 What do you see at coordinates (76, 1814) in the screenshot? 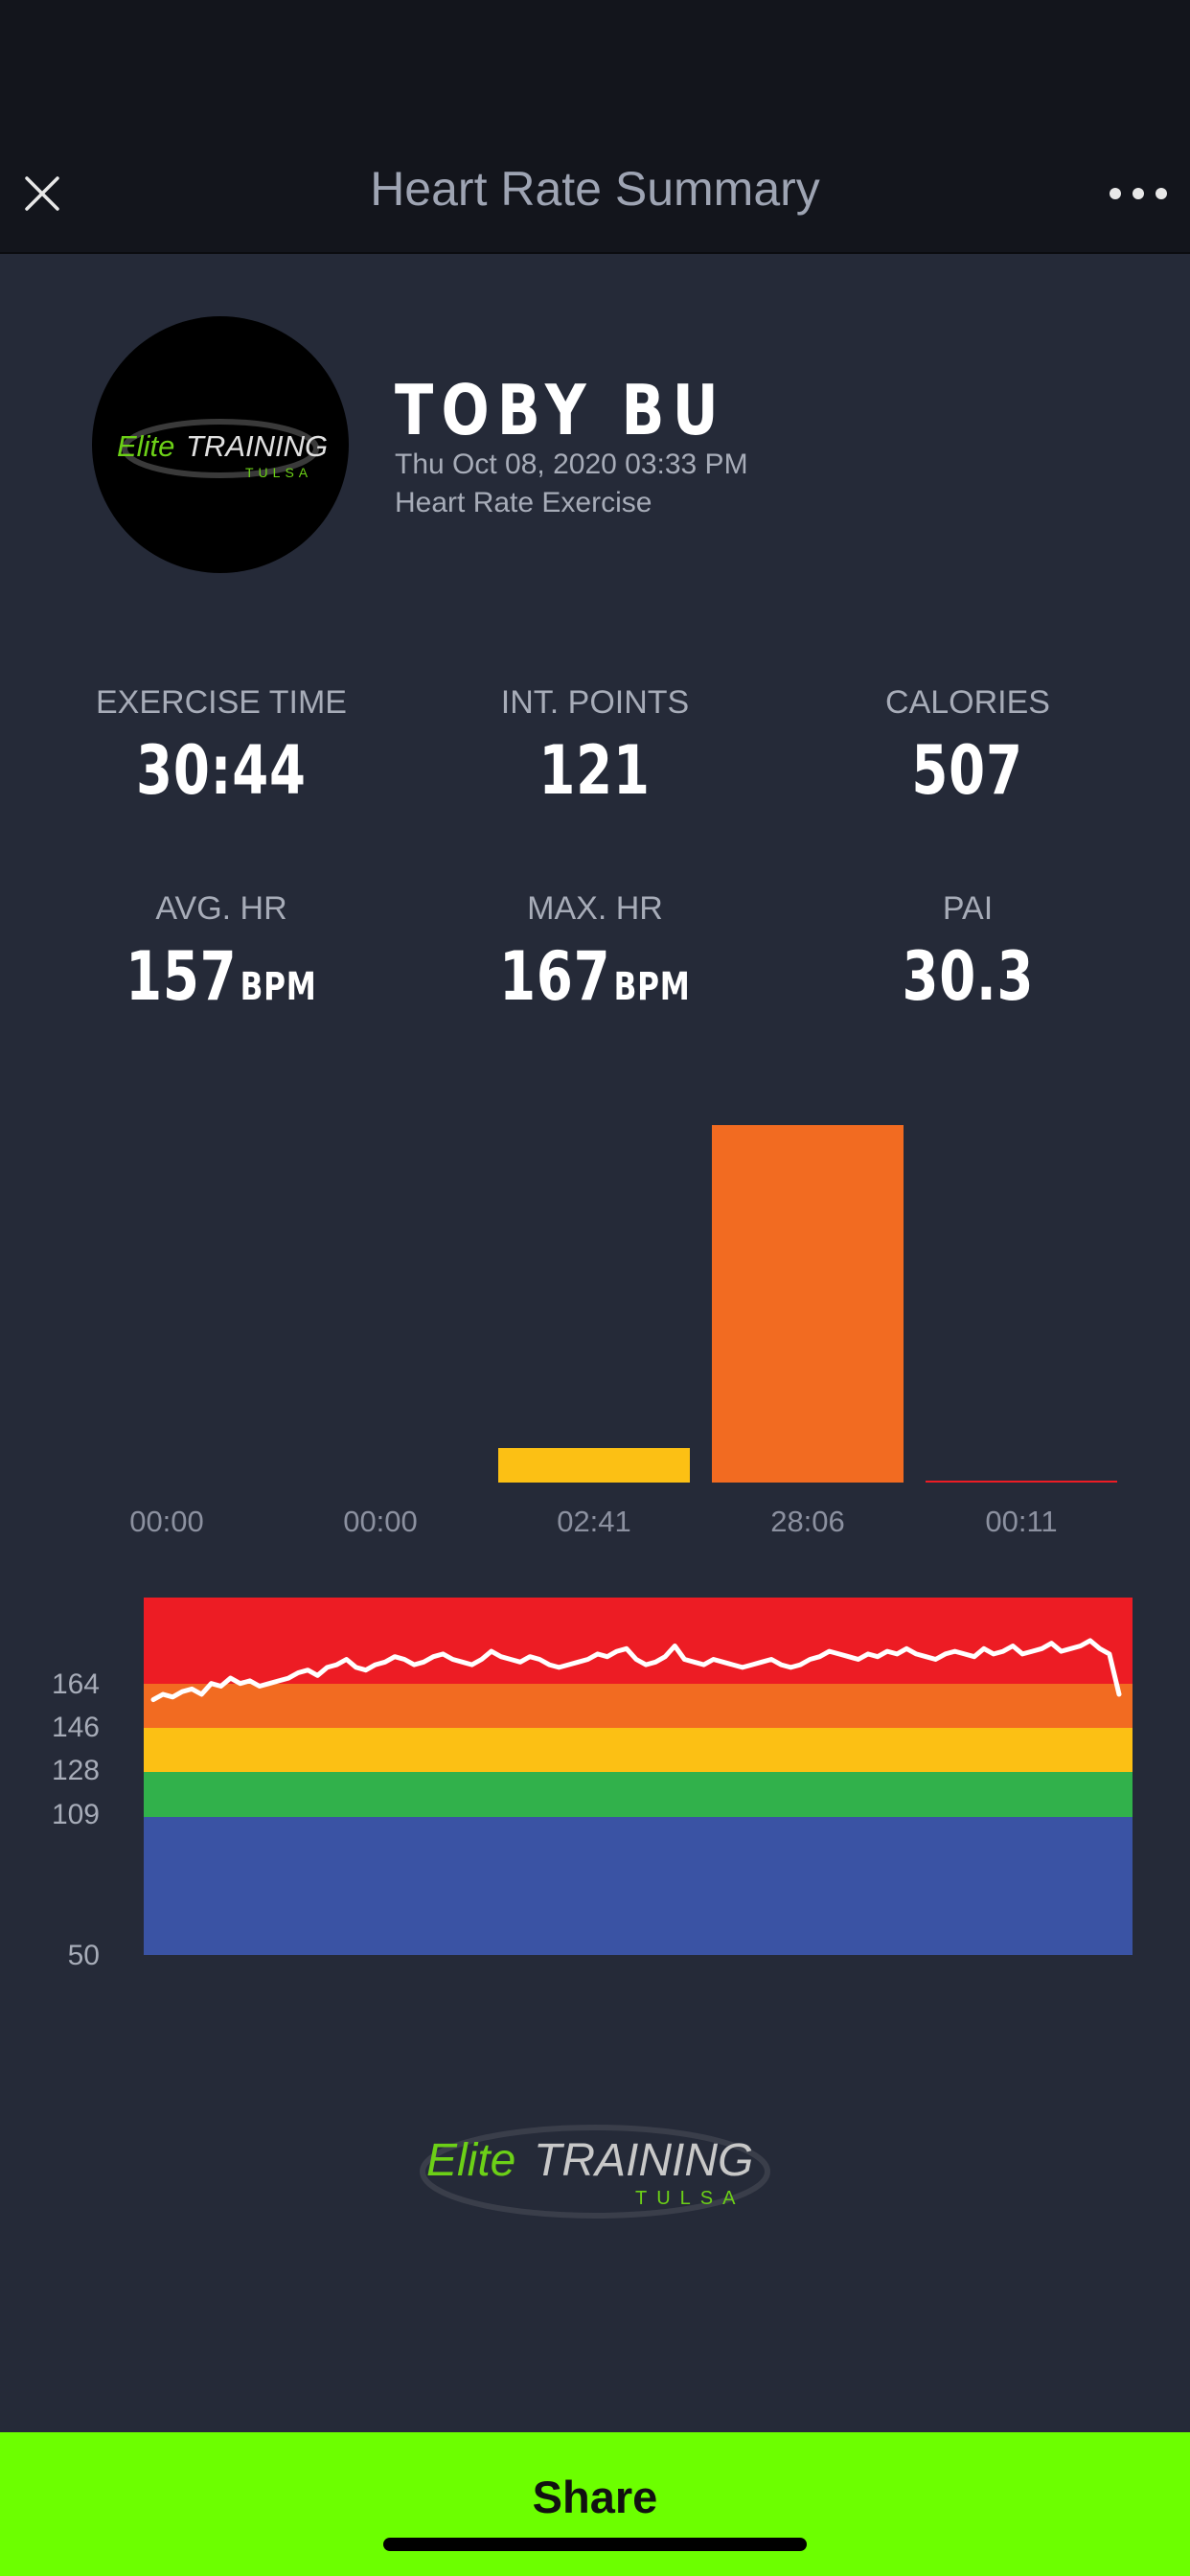
I see `hr-y-tick: 109` at bounding box center [76, 1814].